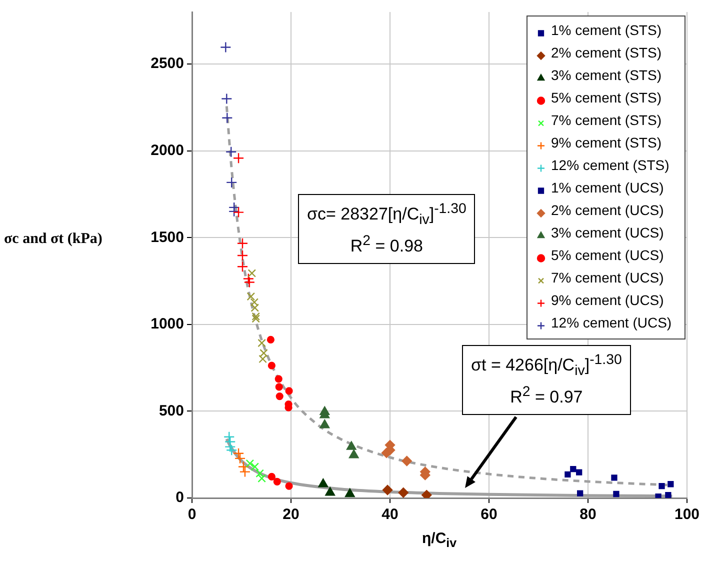 This screenshot has width=704, height=565. Describe the element at coordinates (606, 52) in the screenshot. I see `legend-label: 2% cement (STS)` at that location.